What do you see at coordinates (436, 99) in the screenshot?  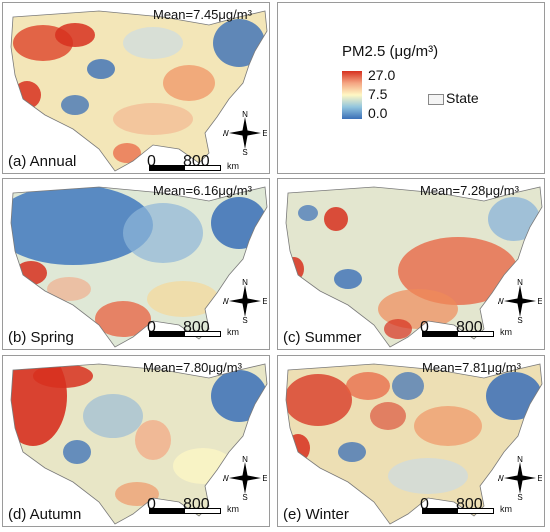 I see `state-swatch` at bounding box center [436, 99].